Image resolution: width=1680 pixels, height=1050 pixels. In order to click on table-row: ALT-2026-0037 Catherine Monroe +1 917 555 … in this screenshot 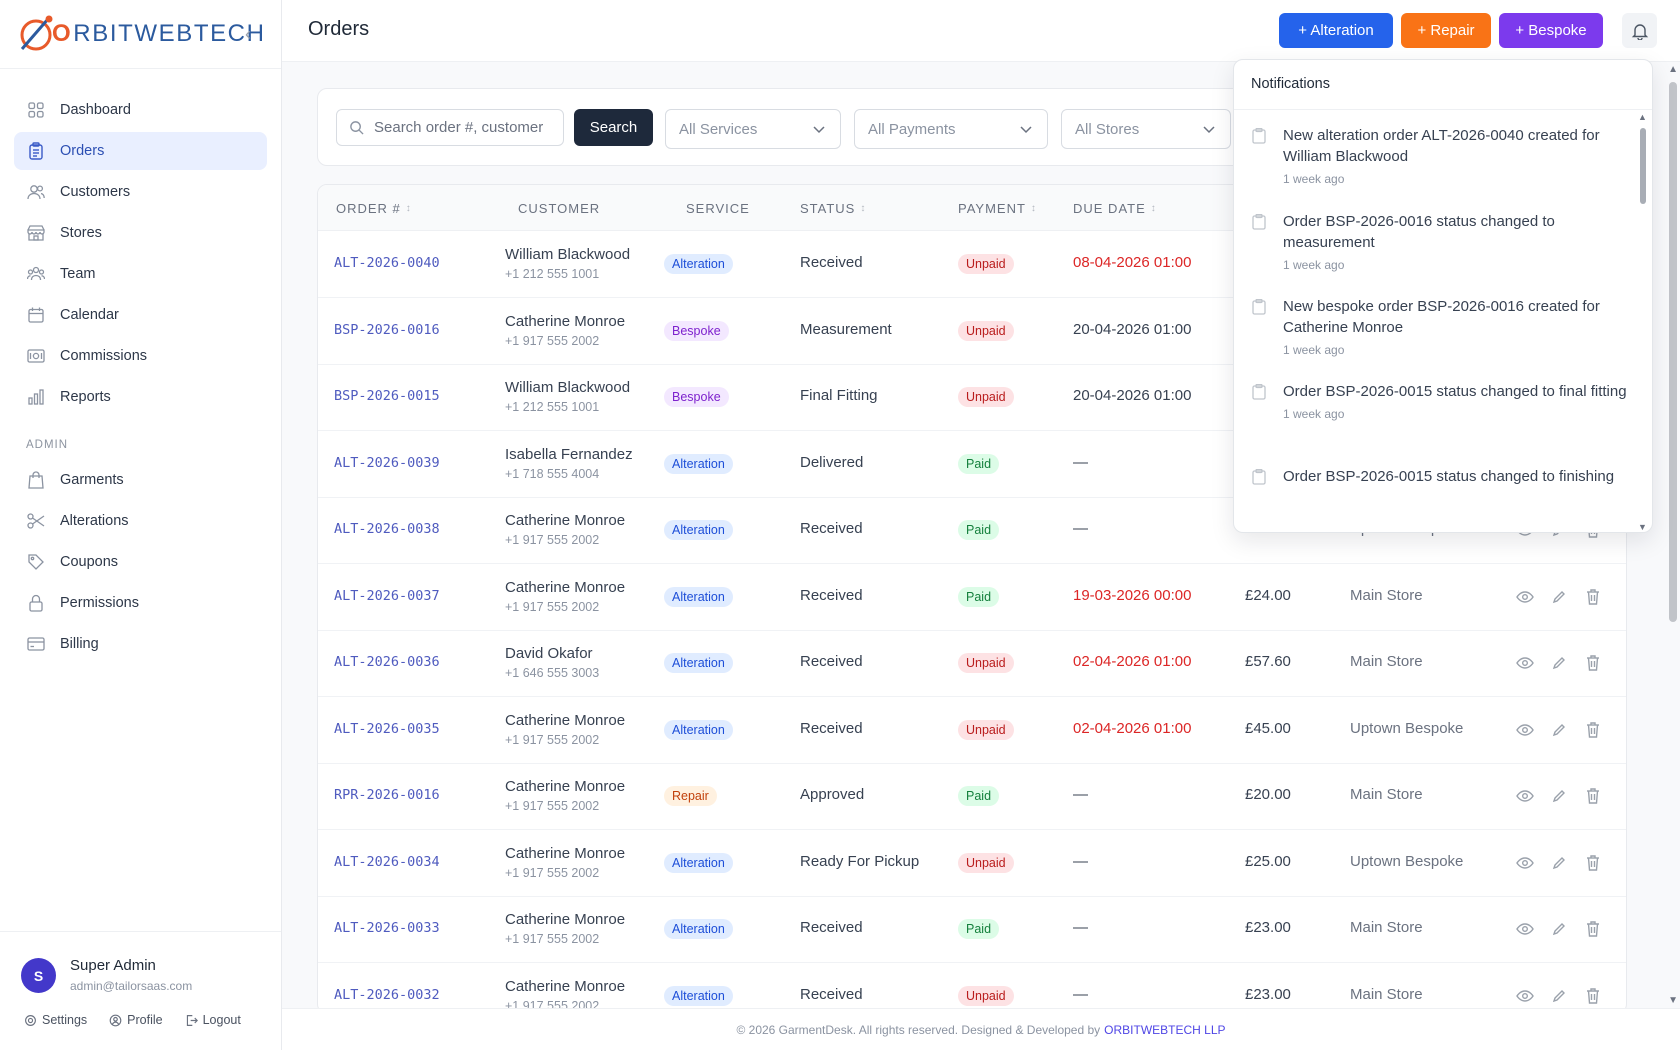, I will do `click(972, 597)`.